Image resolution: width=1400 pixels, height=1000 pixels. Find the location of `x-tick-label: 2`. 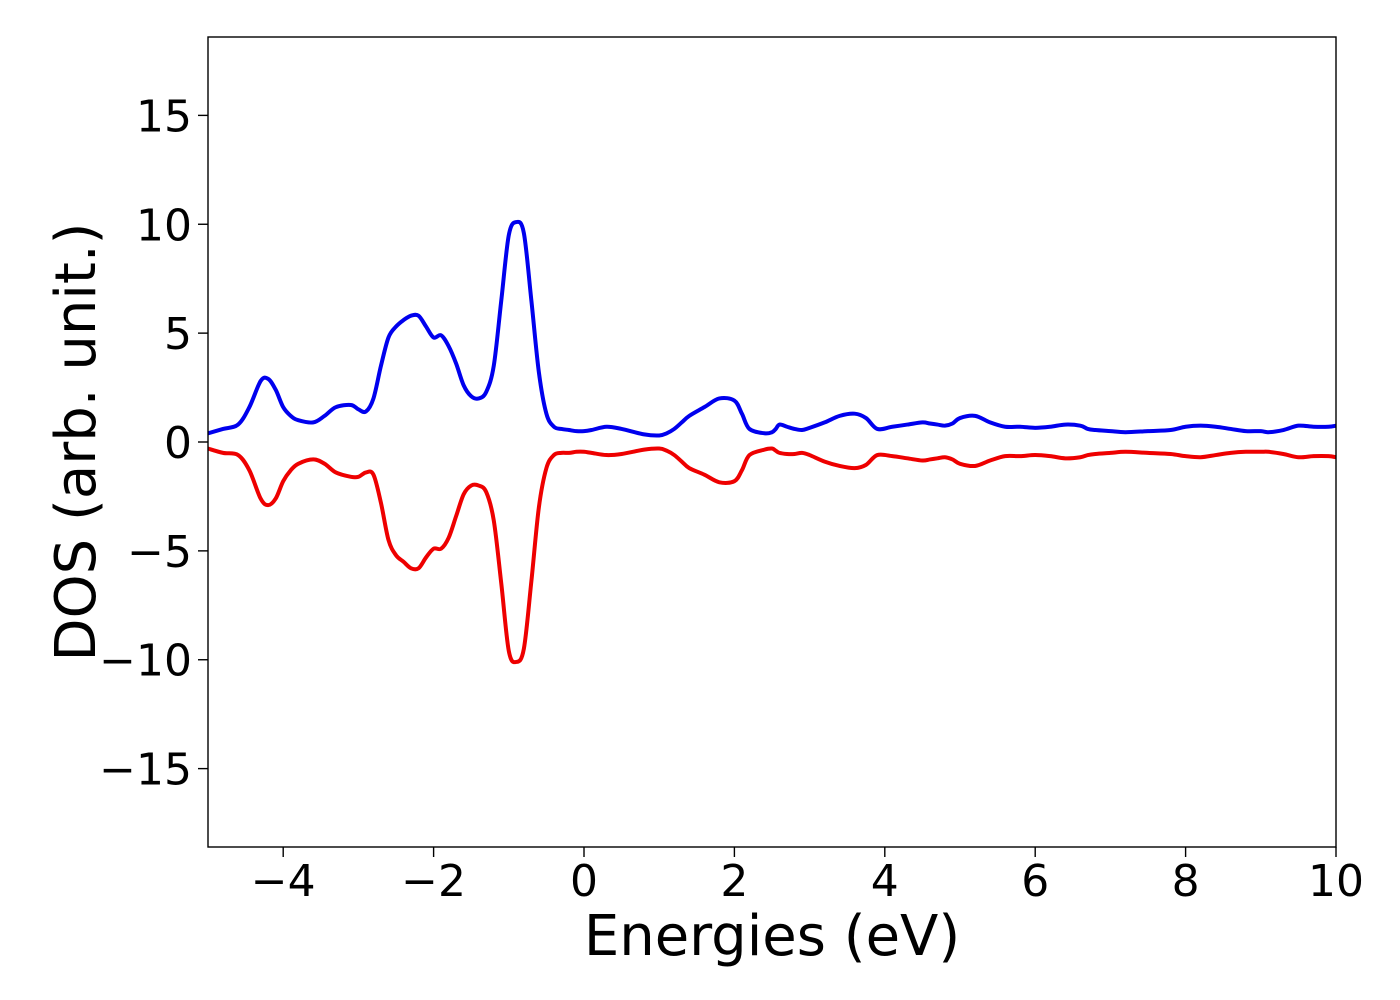

x-tick-label: 2 is located at coordinates (734, 881).